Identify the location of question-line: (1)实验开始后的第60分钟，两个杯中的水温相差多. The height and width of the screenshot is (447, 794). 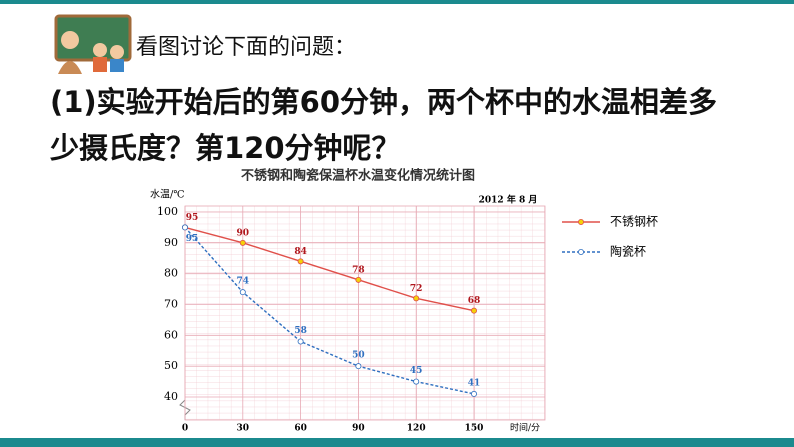
(383, 102).